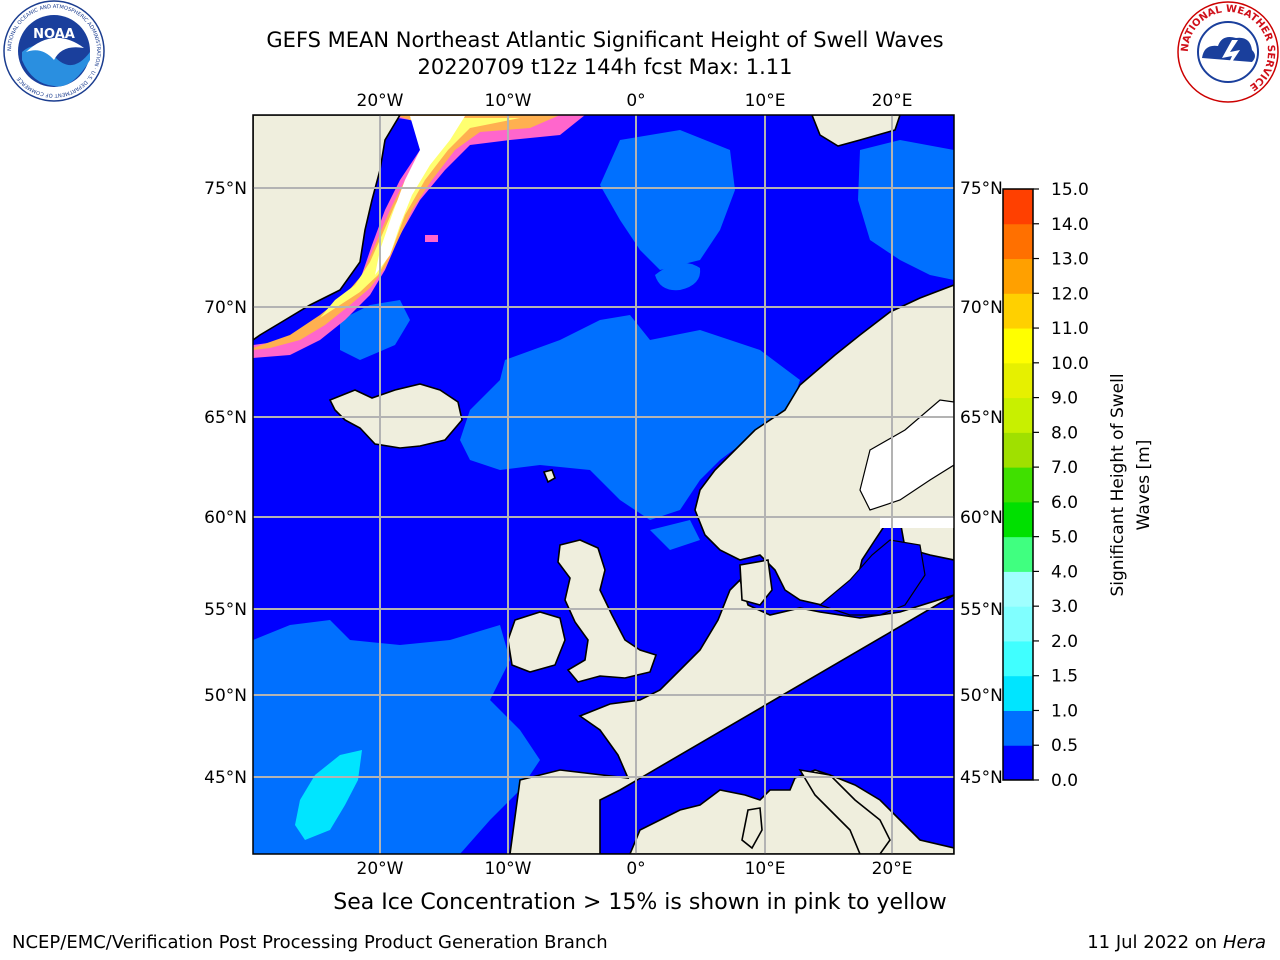 The height and width of the screenshot is (960, 1280). Describe the element at coordinates (1064, 538) in the screenshot. I see `colorbar-tick-label: 5.0` at that location.